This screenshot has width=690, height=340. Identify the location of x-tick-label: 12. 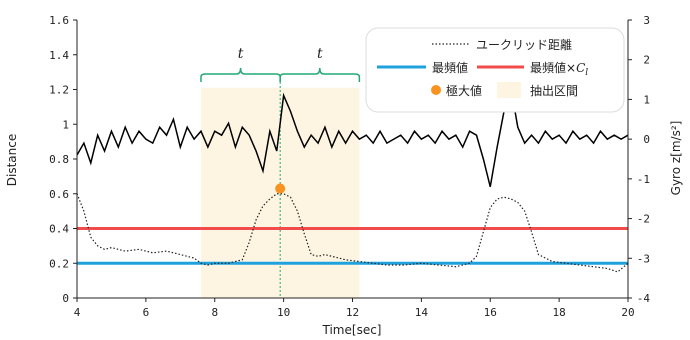
(352, 312).